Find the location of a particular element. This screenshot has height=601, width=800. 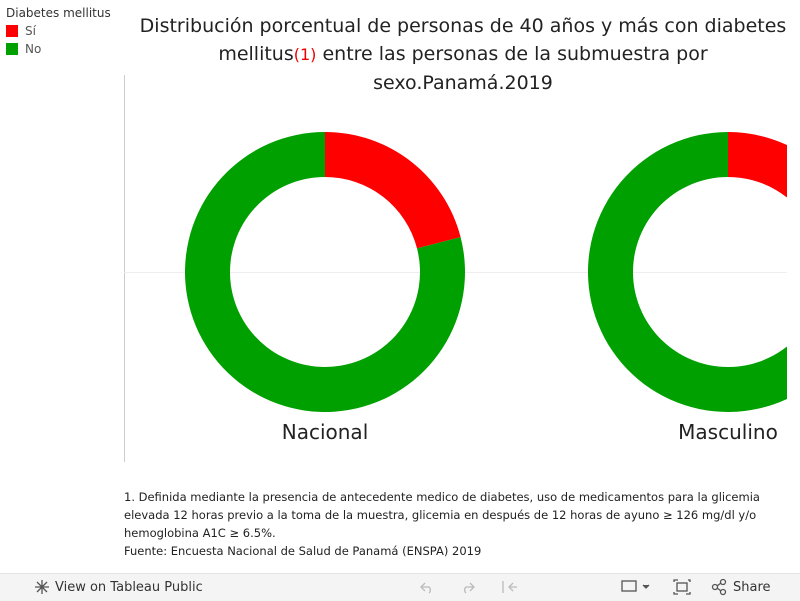

share-icon is located at coordinates (715, 587).